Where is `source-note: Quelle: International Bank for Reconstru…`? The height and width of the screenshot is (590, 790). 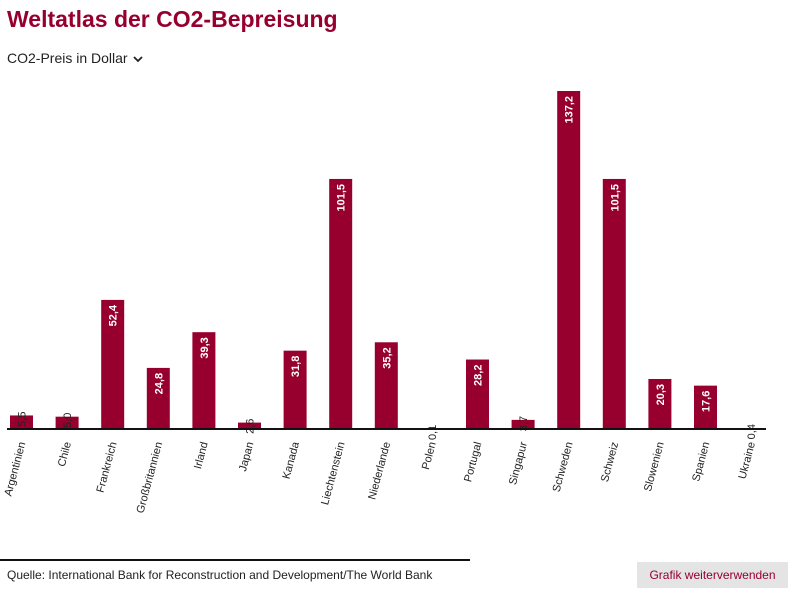 source-note: Quelle: International Bank for Reconstru… is located at coordinates (220, 575).